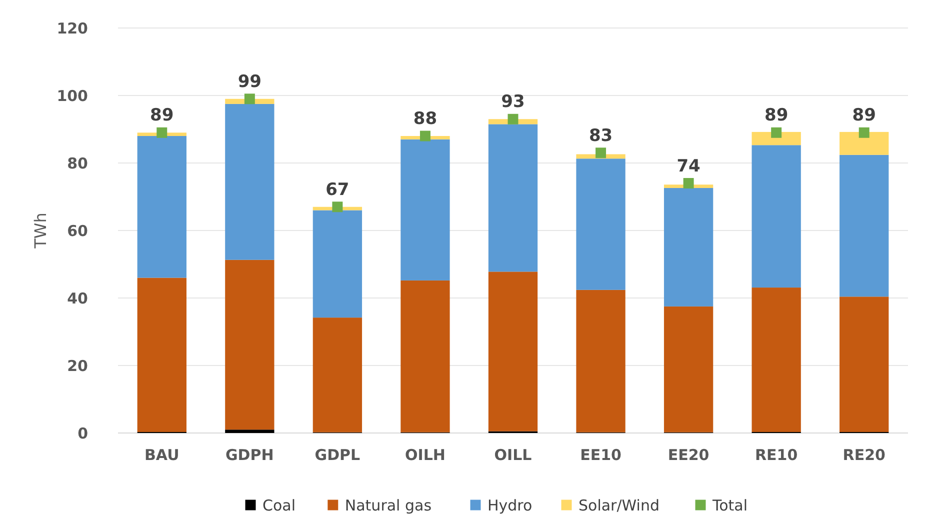 The width and height of the screenshot is (936, 527). Describe the element at coordinates (337, 455) in the screenshot. I see `x-tick-label: GDPL` at that location.